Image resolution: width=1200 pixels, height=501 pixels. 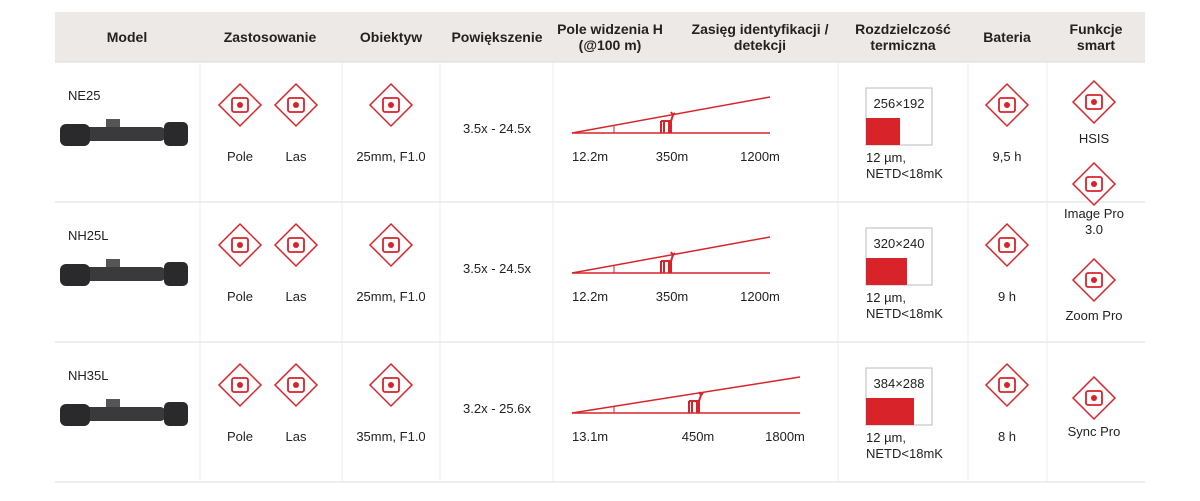 I want to click on column-header: Model, so click(x=127, y=37).